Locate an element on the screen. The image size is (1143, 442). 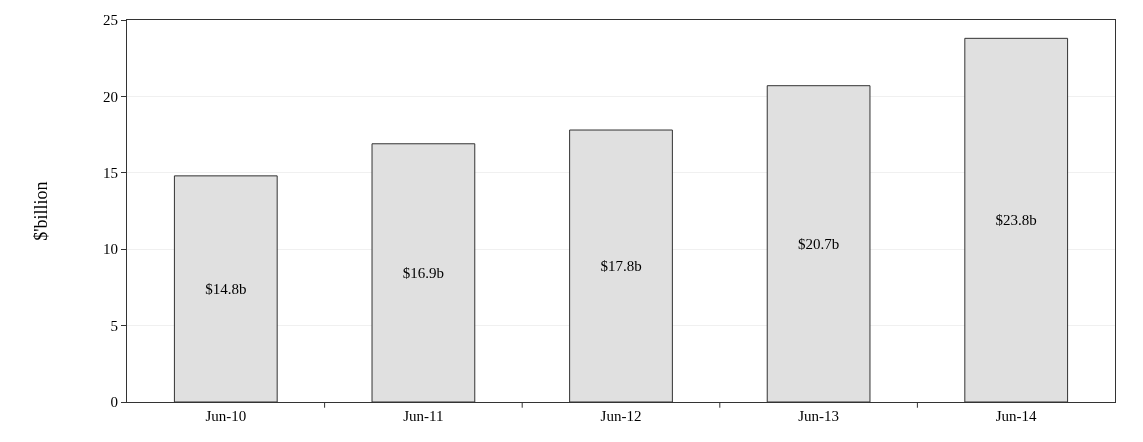
x-tick-label: Jun-13 is located at coordinates (819, 416).